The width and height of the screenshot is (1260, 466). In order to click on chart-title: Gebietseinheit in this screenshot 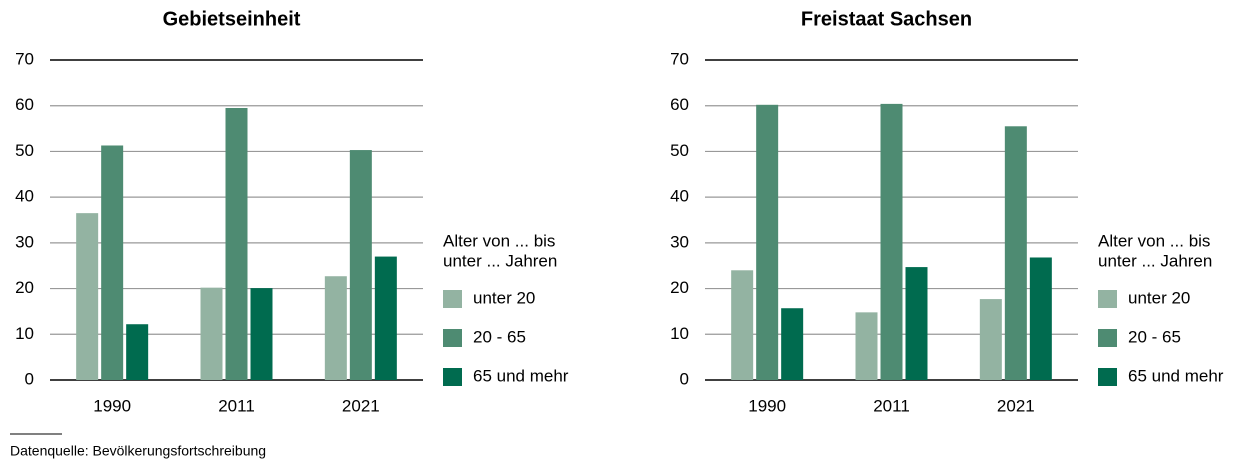, I will do `click(232, 19)`.